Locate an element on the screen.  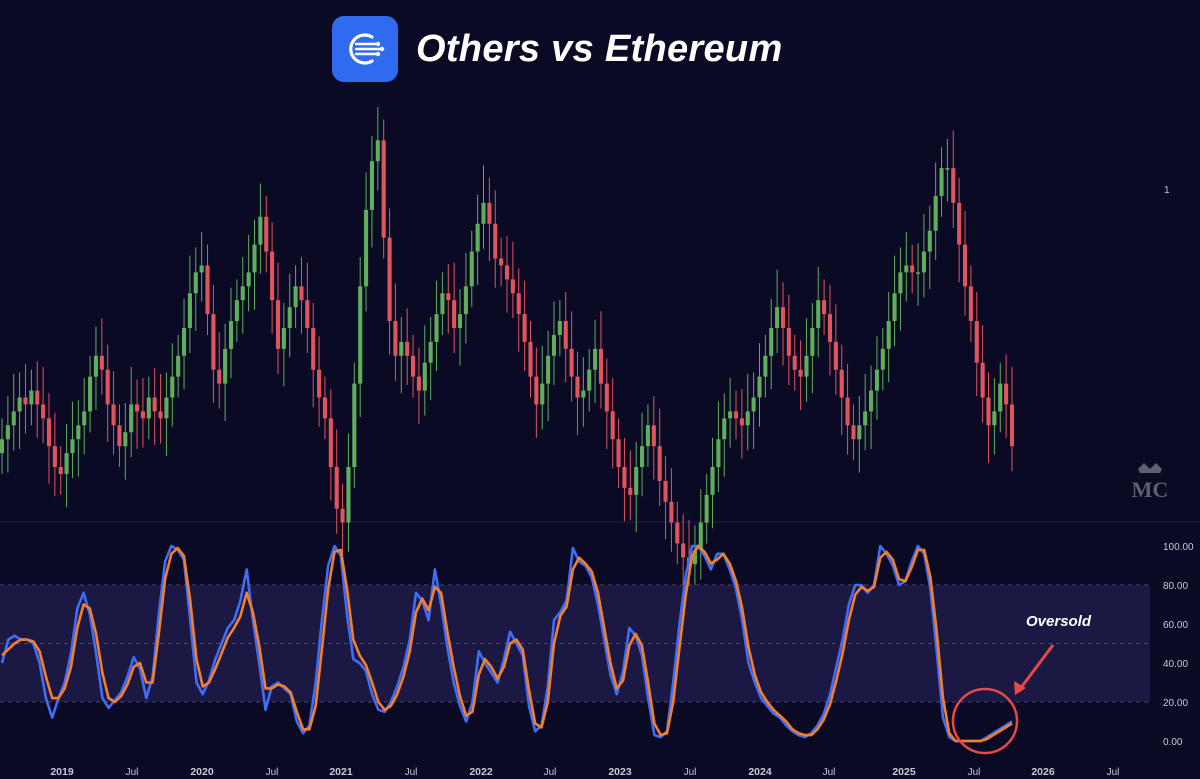
network-circle-icon is located at coordinates (365, 49).